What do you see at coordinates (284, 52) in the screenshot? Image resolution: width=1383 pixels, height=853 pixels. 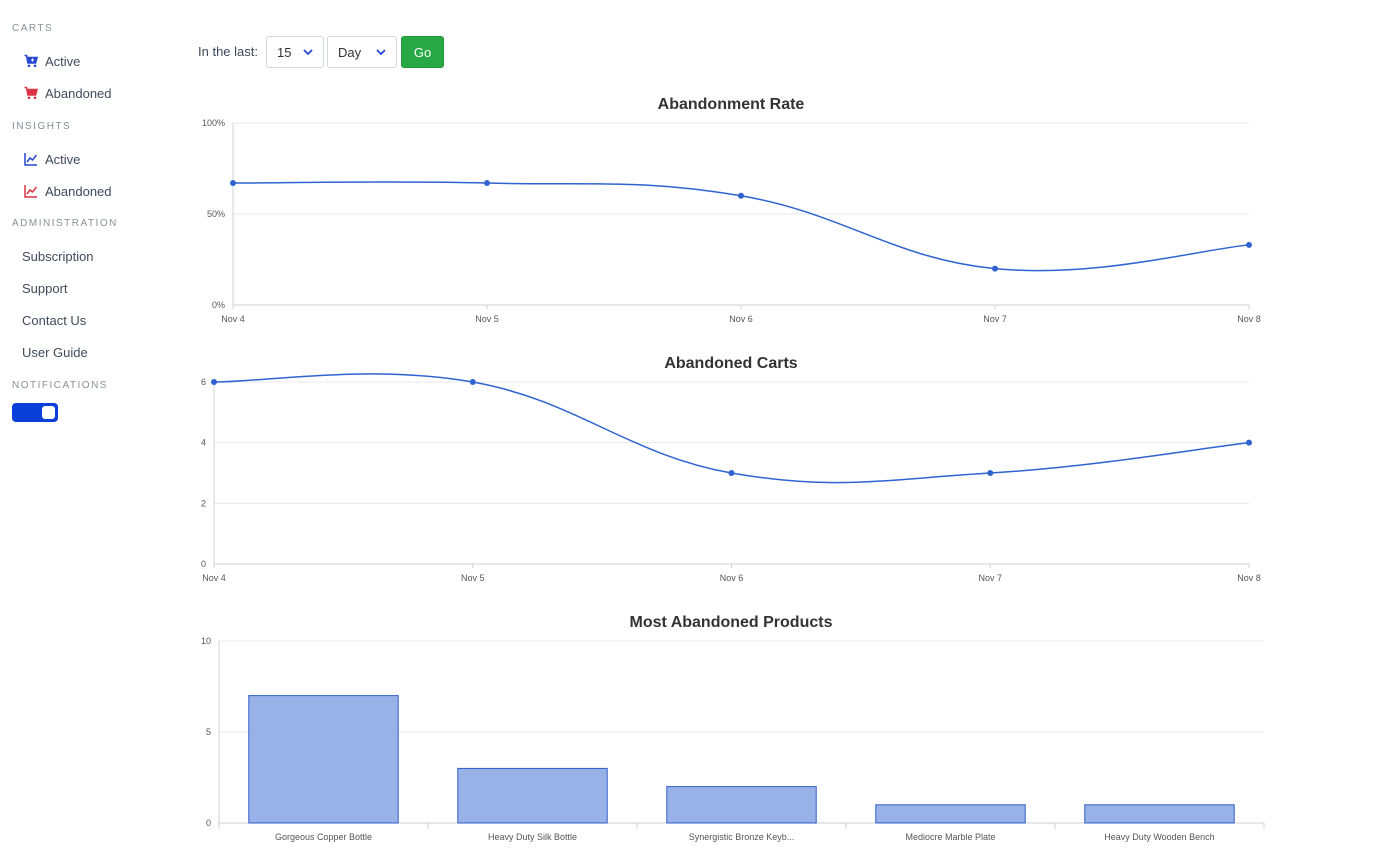 I see `amount-select-value: 15` at bounding box center [284, 52].